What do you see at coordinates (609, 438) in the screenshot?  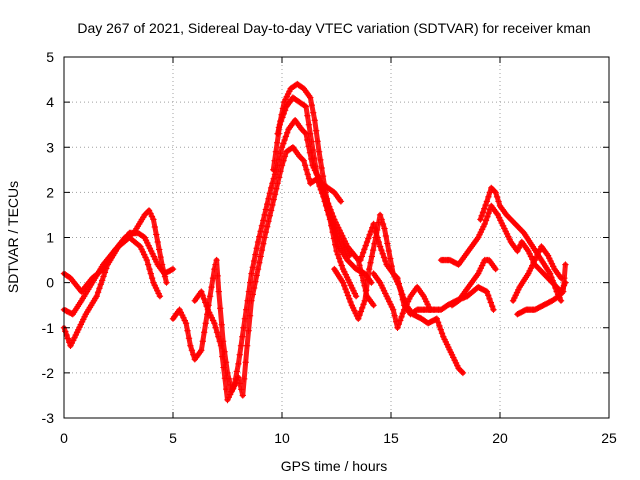 I see `x-tick-label: 25` at bounding box center [609, 438].